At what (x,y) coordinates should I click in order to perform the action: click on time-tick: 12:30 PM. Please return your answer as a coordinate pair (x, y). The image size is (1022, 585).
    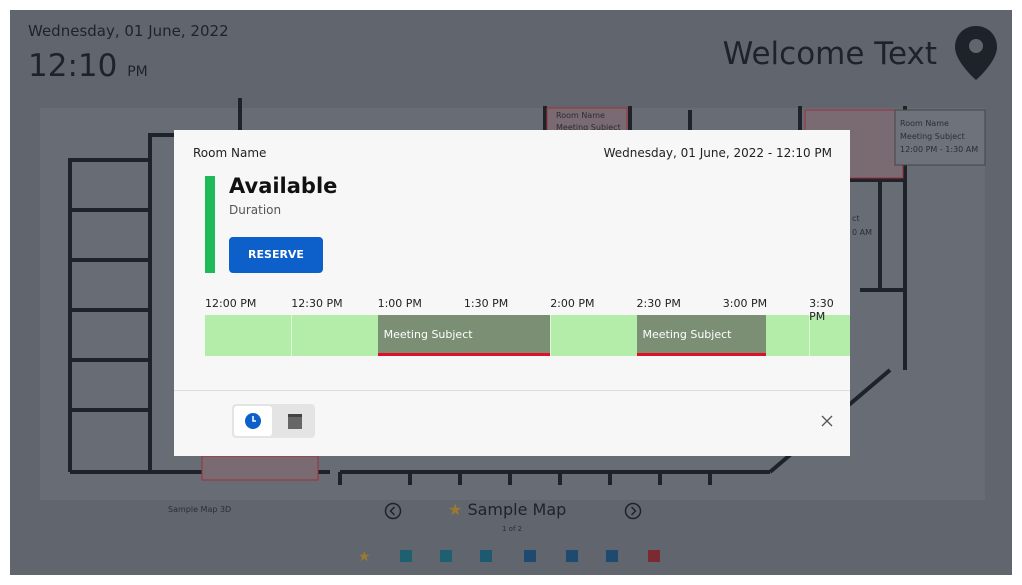
    Looking at the image, I should click on (317, 303).